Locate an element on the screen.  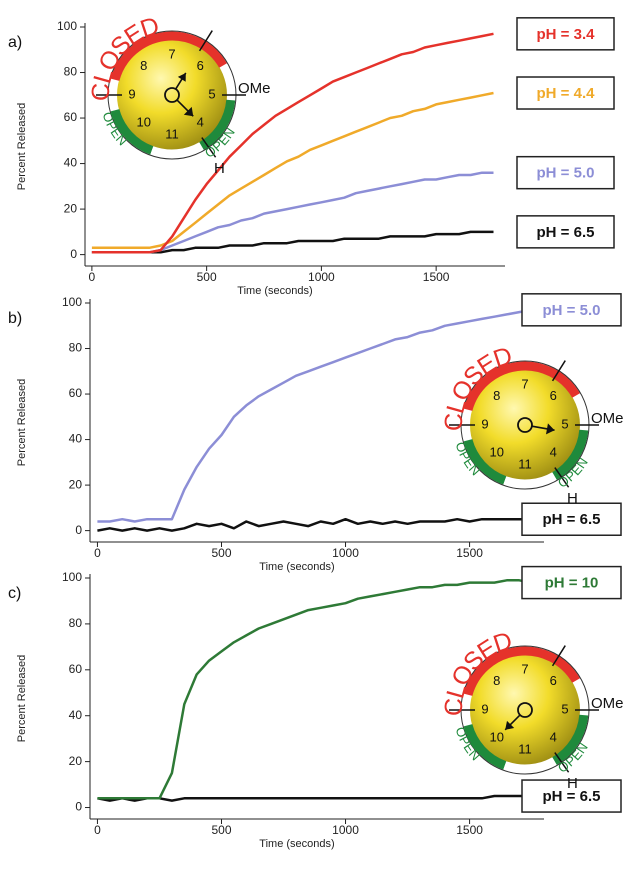
legend-entry: pH = 10 is located at coordinates (571, 582).